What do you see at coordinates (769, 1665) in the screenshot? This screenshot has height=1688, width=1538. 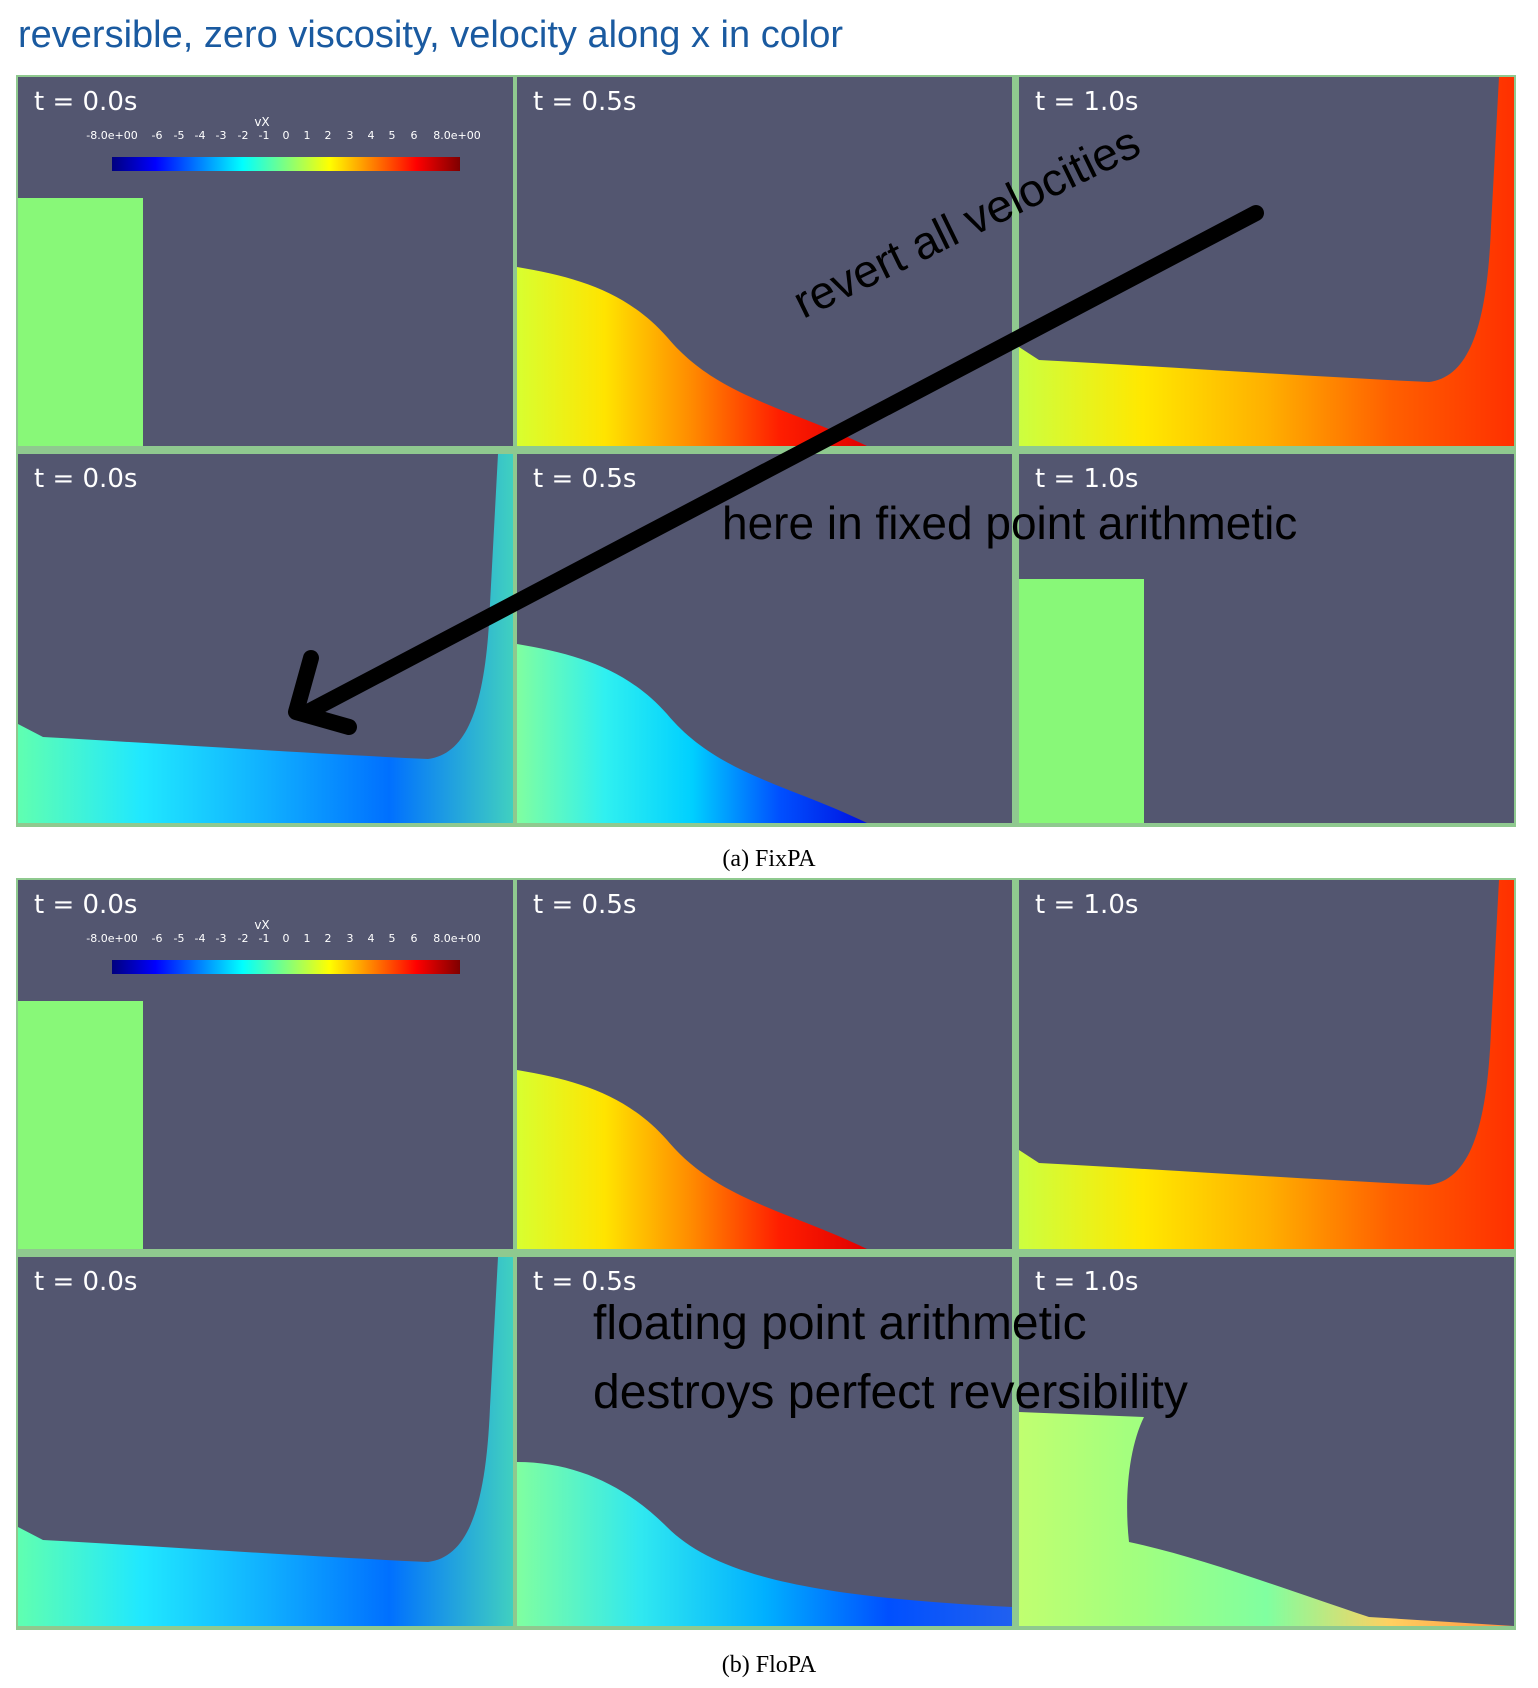 I see `caption-flopa: (b) FloPA` at bounding box center [769, 1665].